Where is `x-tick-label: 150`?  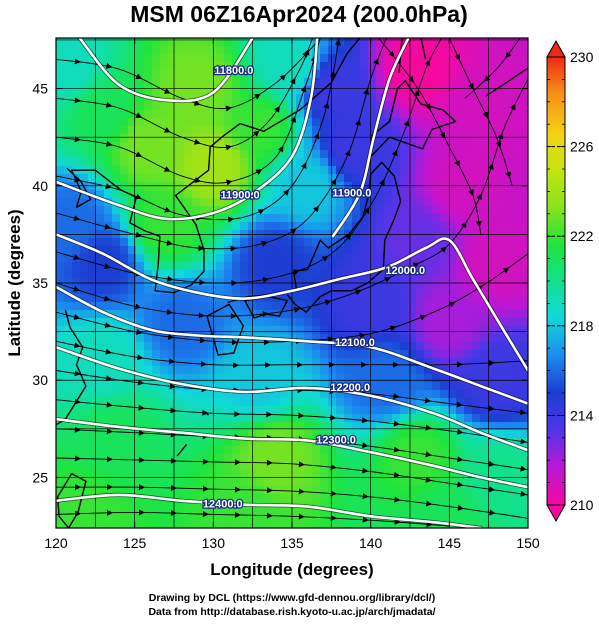 x-tick-label: 150 is located at coordinates (528, 543).